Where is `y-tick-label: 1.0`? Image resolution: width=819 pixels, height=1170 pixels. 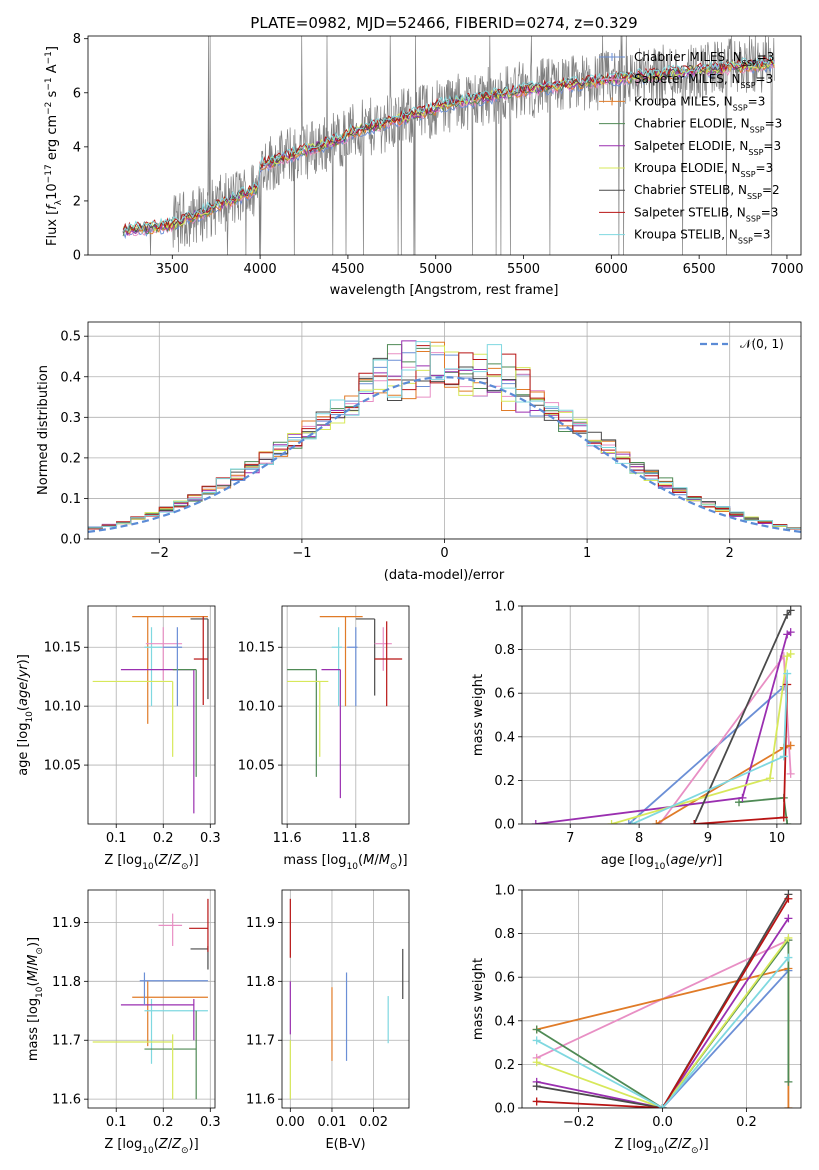
y-tick-label: 1.0 is located at coordinates (504, 607).